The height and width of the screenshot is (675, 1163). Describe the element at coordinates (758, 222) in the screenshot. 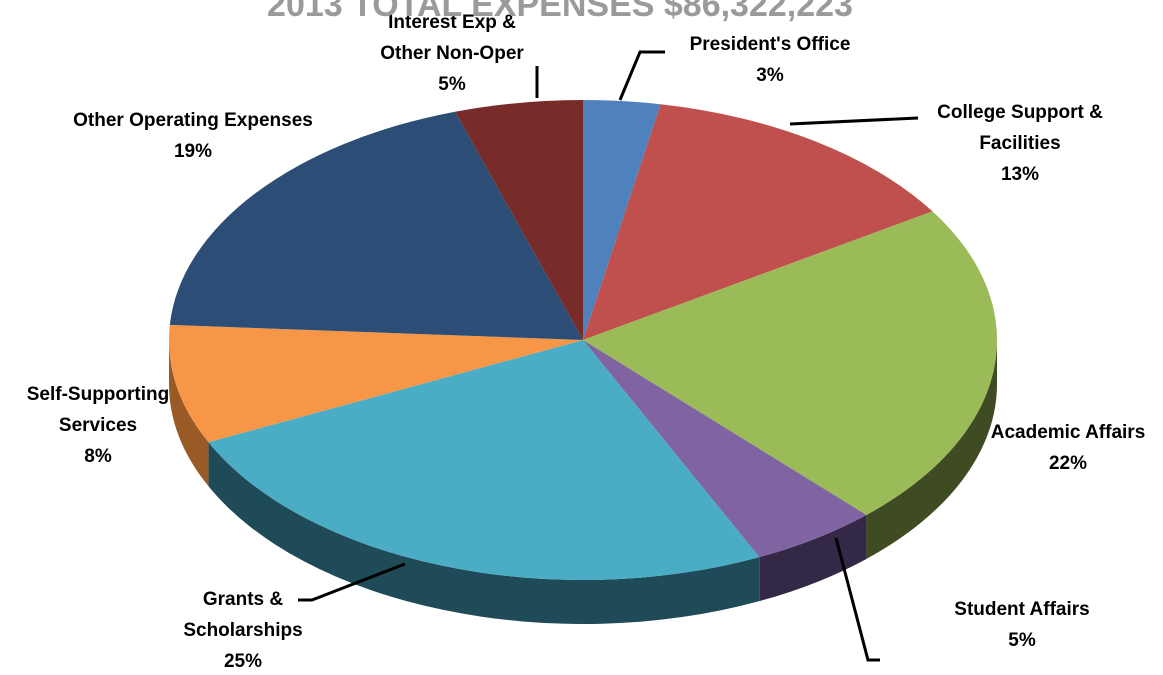

I see `slice-college-support-facilities` at that location.